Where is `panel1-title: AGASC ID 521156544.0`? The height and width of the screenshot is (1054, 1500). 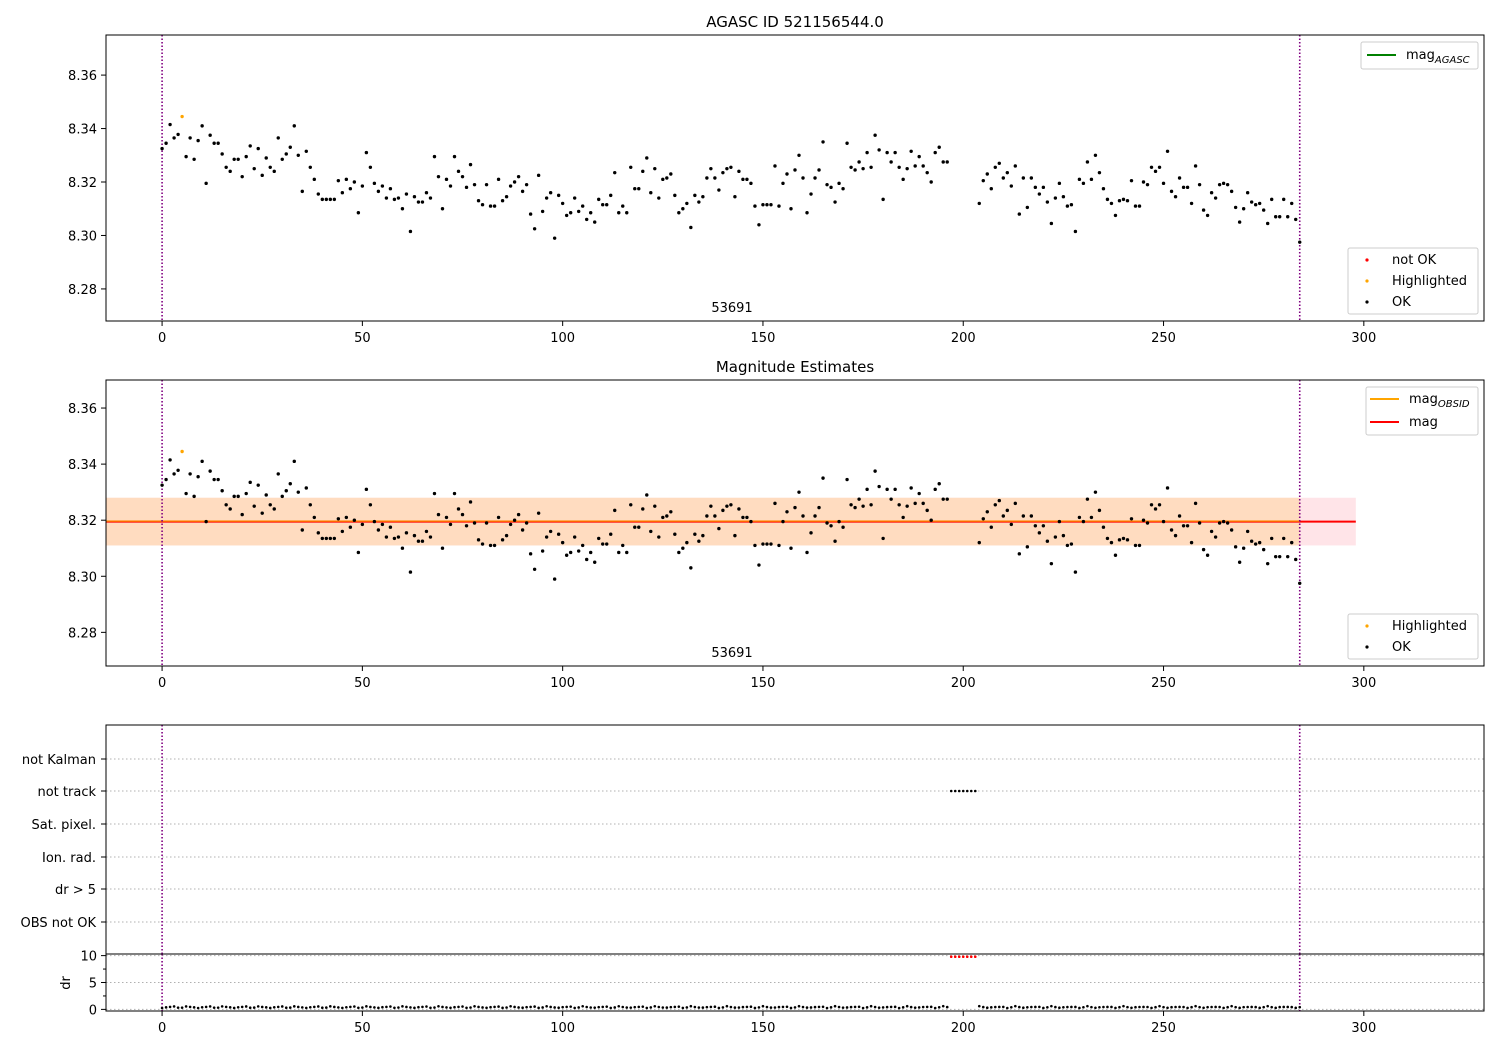
panel1-title: AGASC ID 521156544.0 is located at coordinates (795, 22).